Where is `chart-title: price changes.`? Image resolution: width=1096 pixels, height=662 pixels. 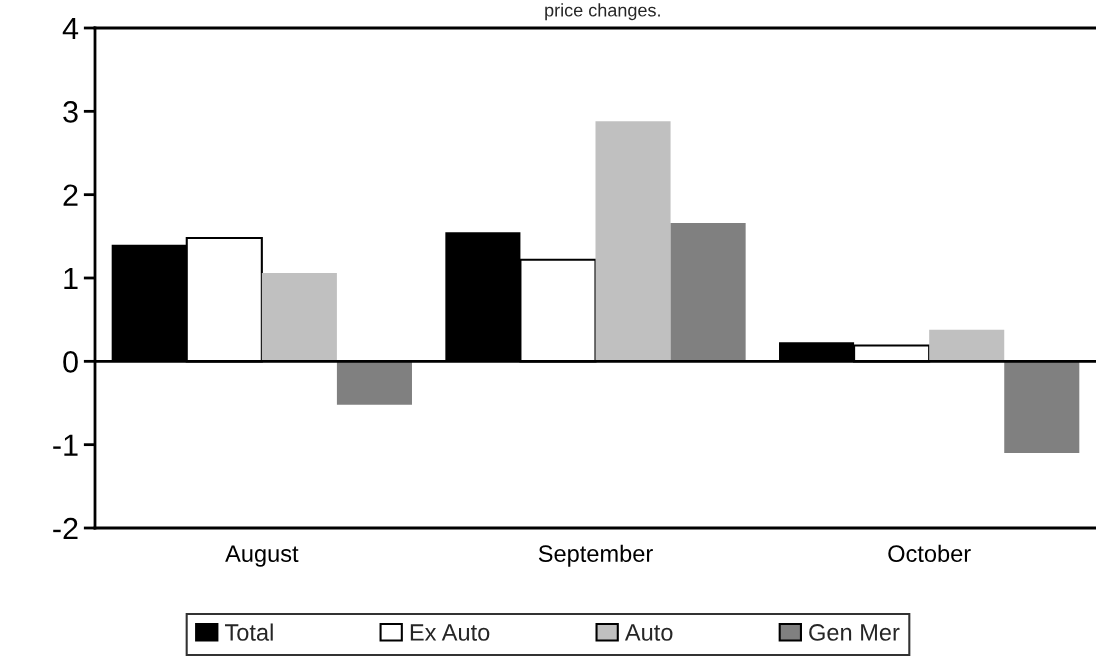 chart-title: price changes. is located at coordinates (602, 12).